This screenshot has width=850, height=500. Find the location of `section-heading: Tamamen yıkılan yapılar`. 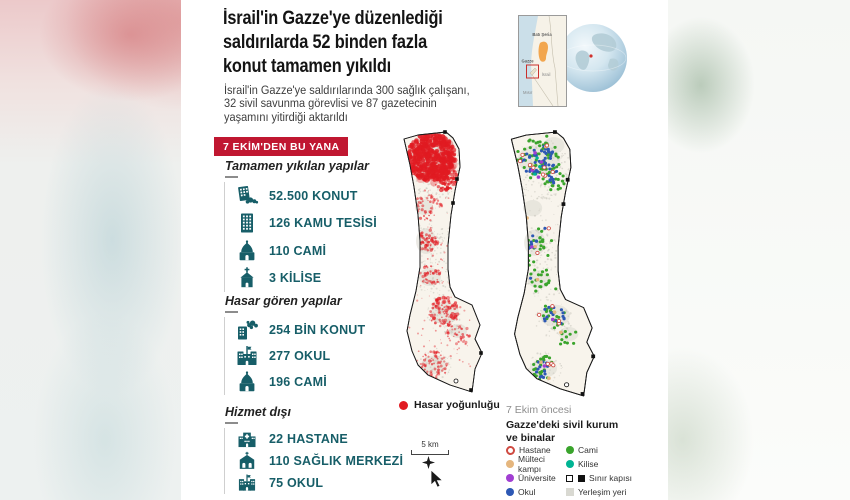

section-heading: Tamamen yıkılan yapılar is located at coordinates (301, 168).